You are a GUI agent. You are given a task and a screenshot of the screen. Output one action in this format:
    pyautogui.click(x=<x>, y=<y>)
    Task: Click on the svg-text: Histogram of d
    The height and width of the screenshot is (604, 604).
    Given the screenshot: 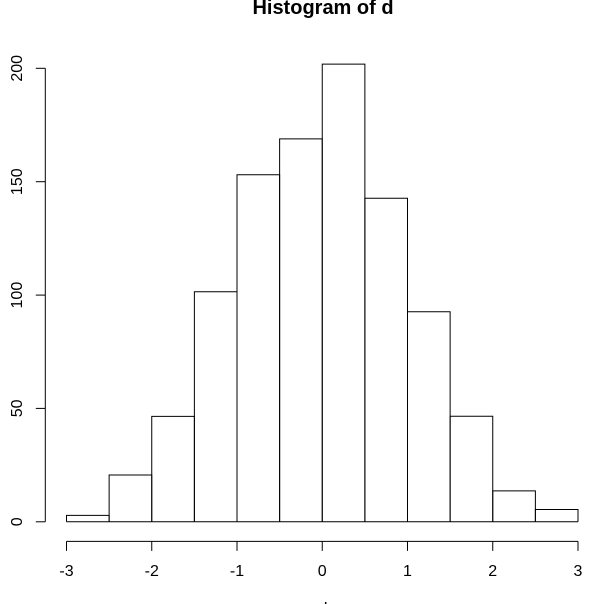 What is the action you would take?
    pyautogui.click(x=322, y=9)
    